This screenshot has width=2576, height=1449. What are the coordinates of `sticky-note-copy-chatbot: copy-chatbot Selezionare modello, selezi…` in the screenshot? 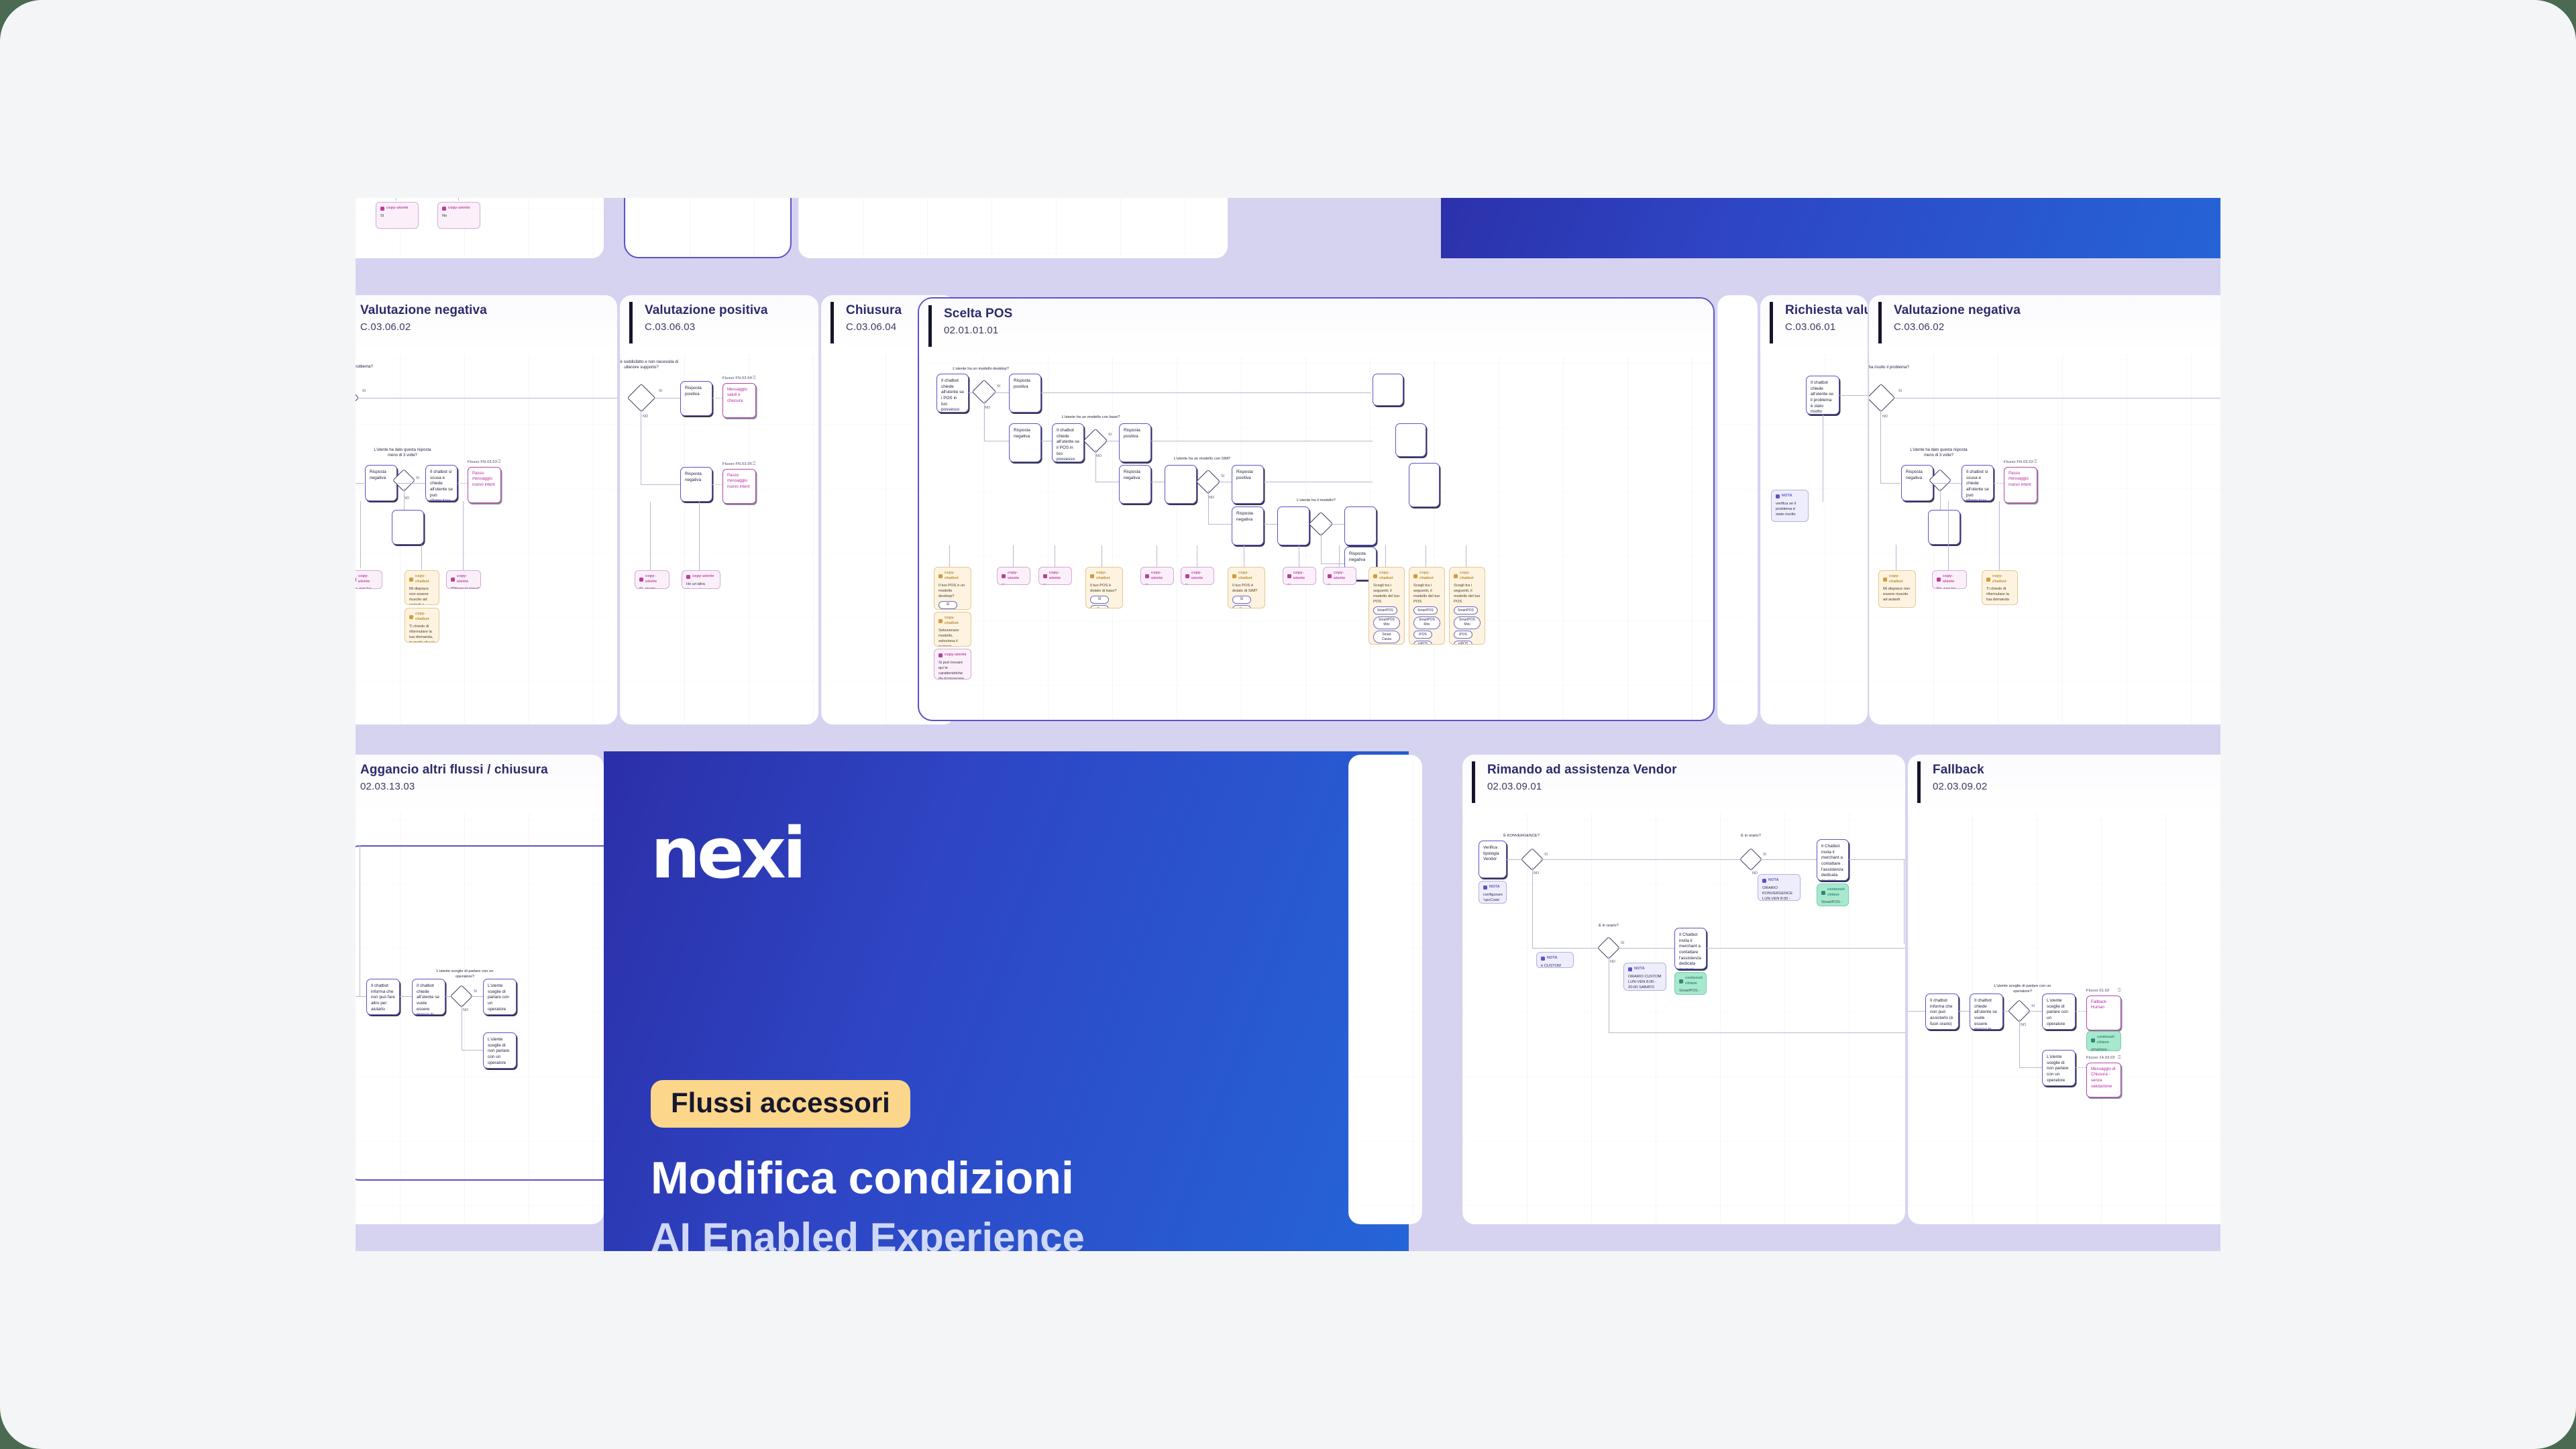 It's located at (952, 629).